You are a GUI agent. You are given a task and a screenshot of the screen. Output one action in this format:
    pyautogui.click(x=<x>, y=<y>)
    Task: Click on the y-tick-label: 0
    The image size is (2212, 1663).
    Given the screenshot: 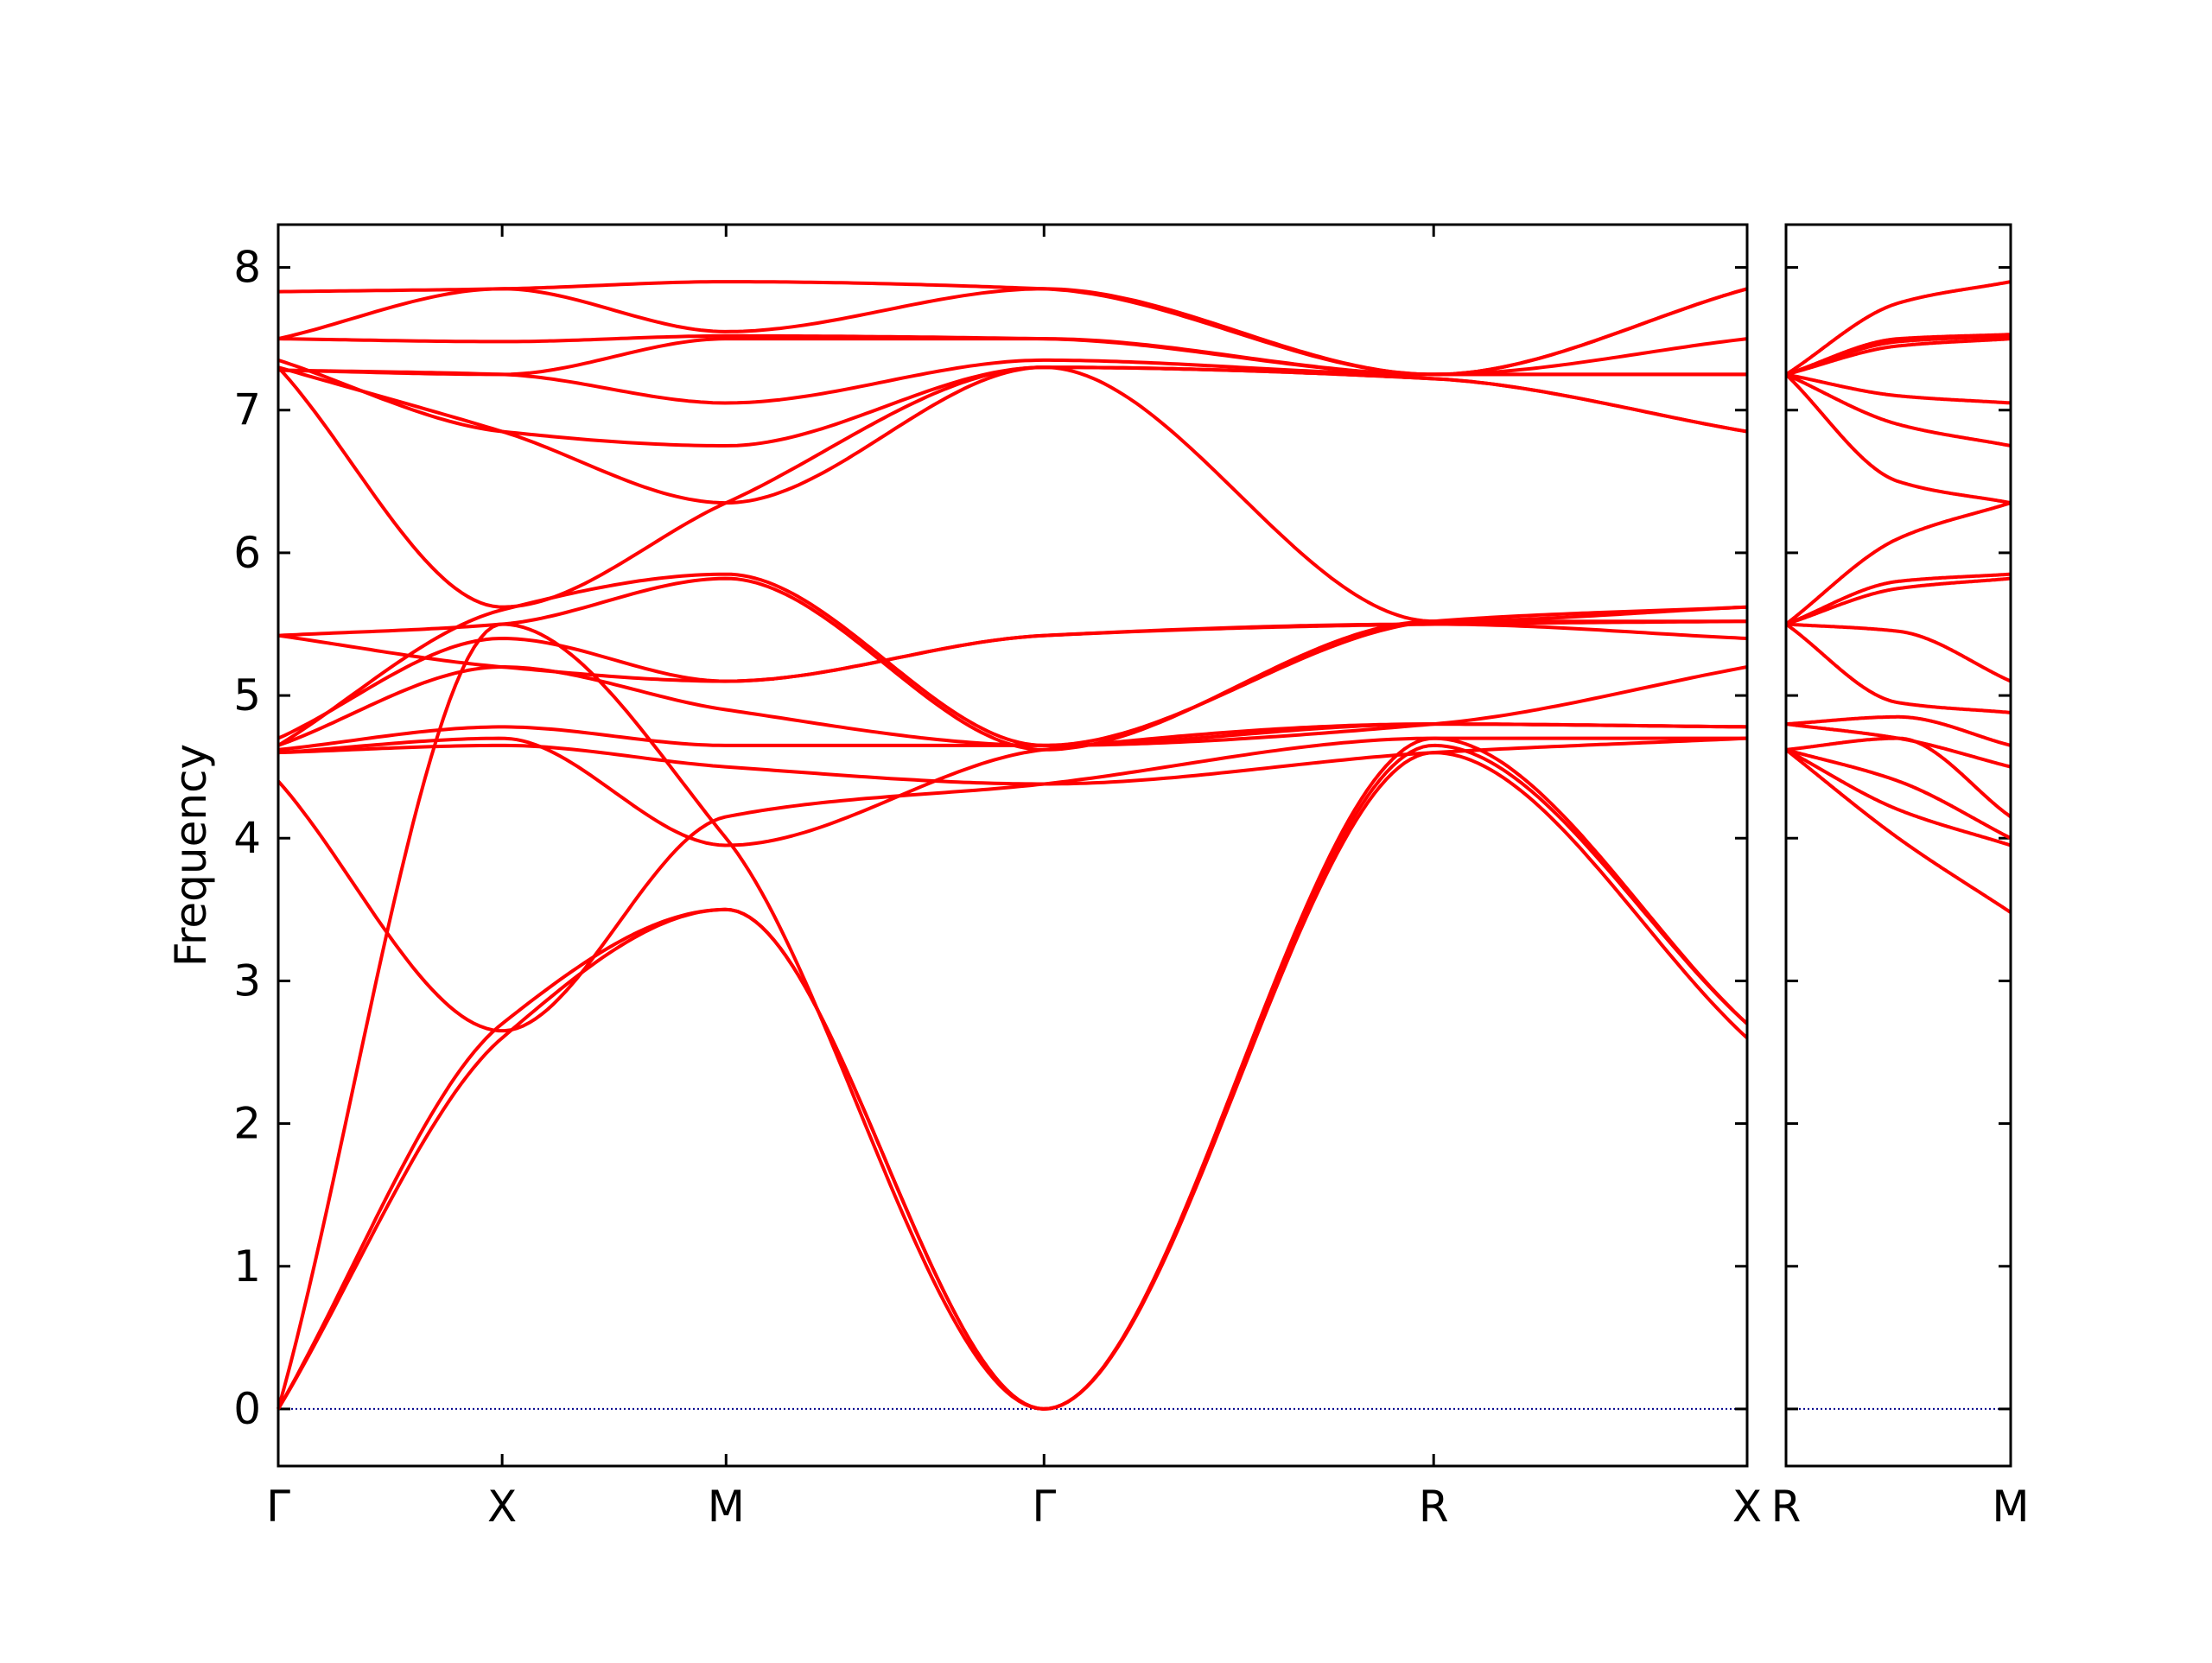 What is the action you would take?
    pyautogui.click(x=247, y=1409)
    